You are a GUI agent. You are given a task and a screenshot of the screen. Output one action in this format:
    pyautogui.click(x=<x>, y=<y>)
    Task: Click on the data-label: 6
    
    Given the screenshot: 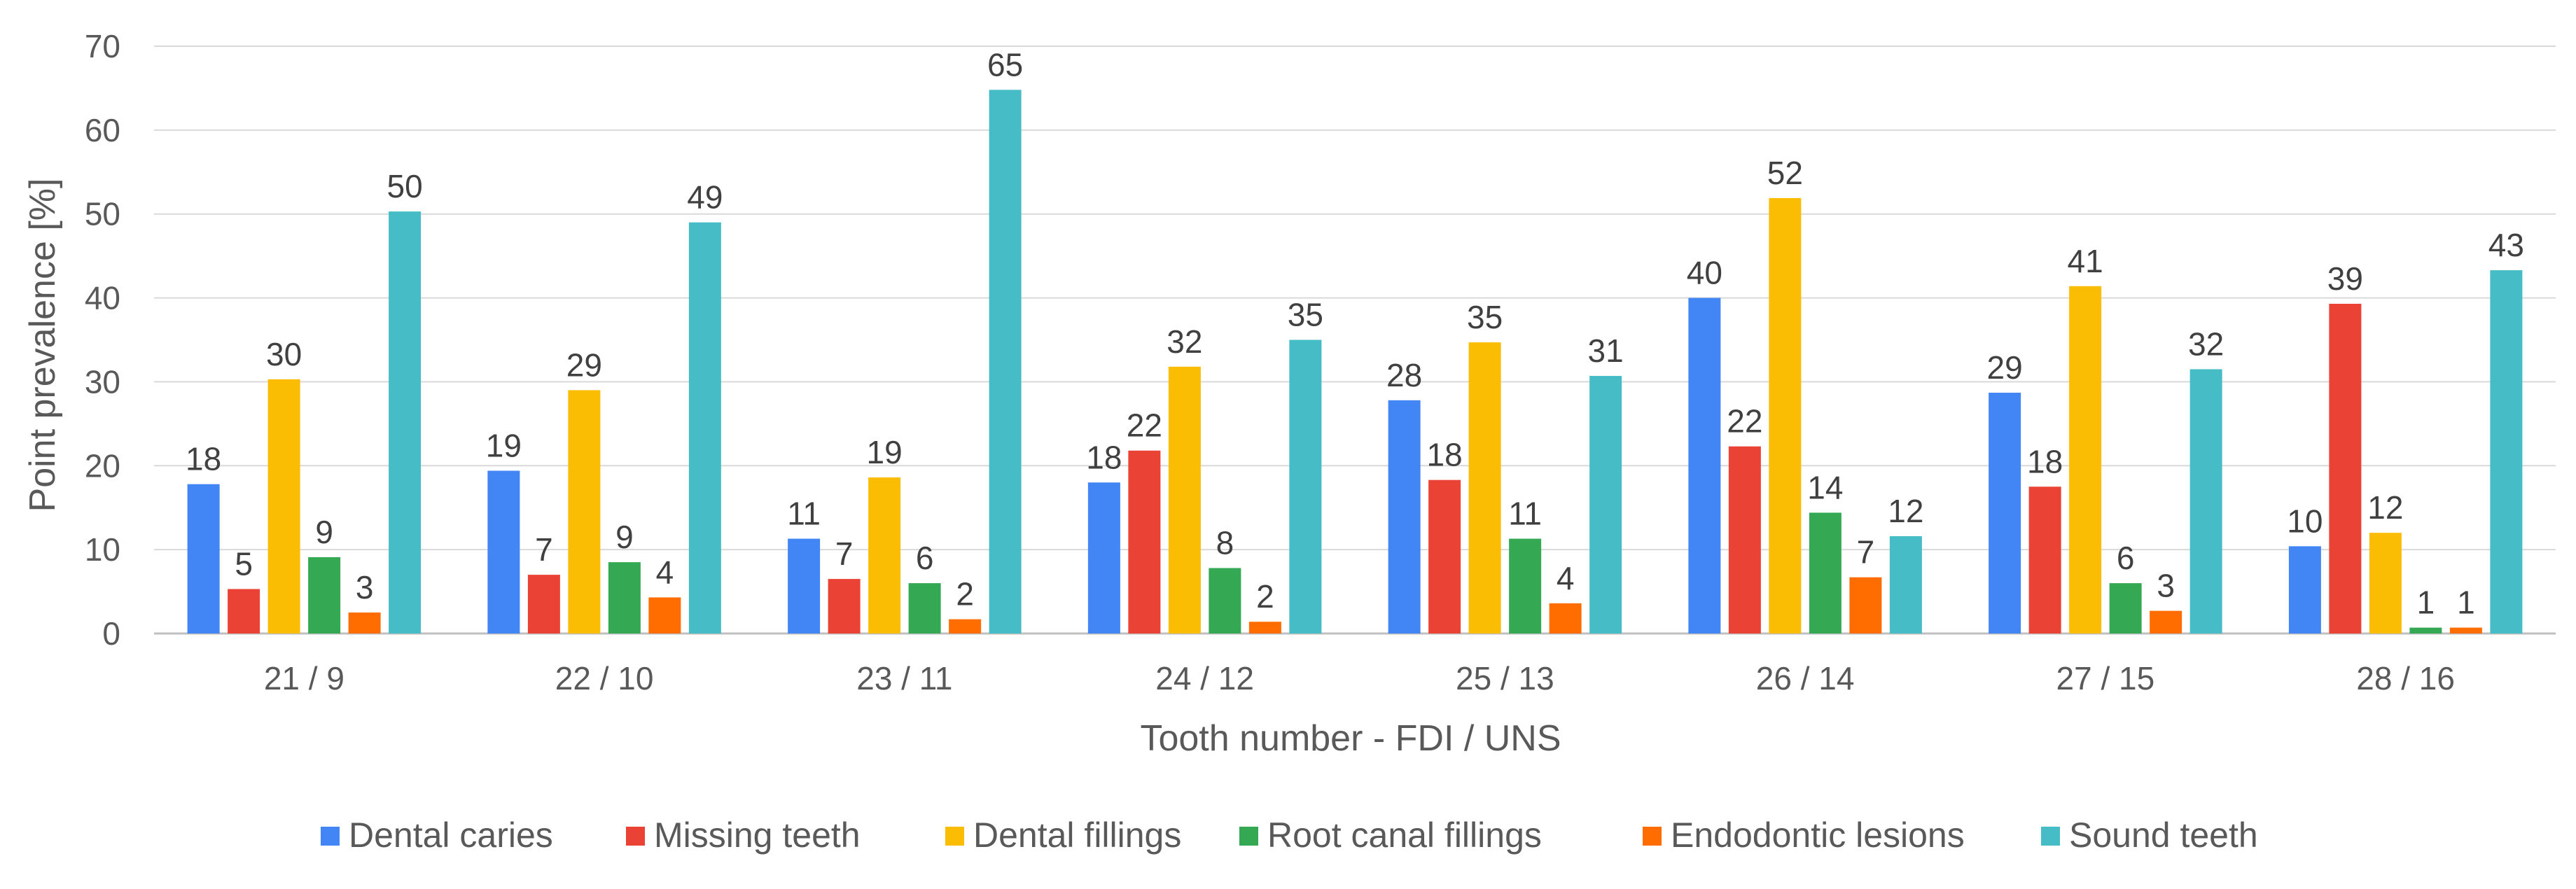 What is the action you would take?
    pyautogui.click(x=925, y=558)
    